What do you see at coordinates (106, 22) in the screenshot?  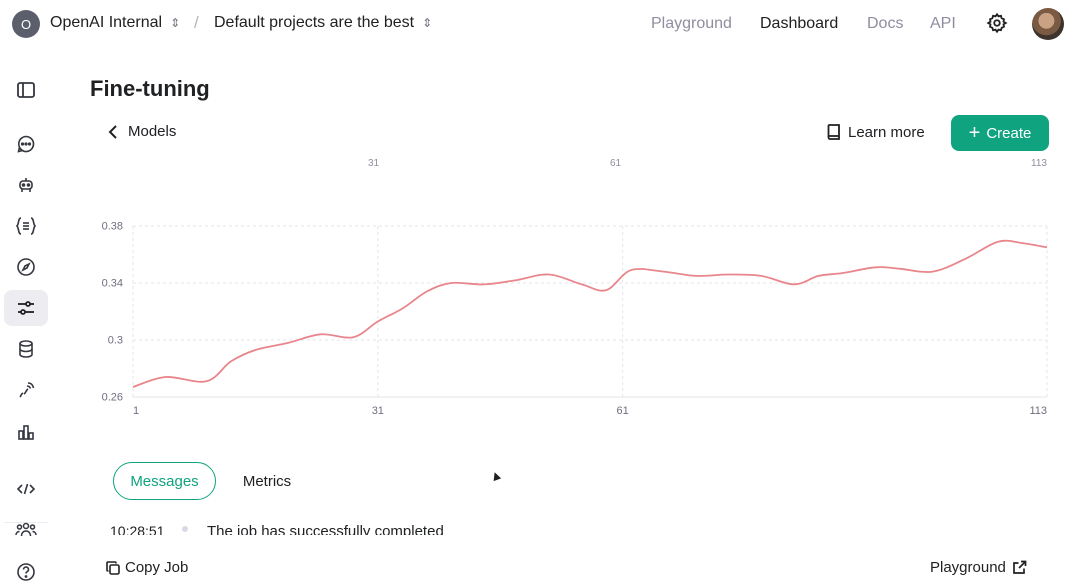 I see `org-name: OpenAI Internal` at bounding box center [106, 22].